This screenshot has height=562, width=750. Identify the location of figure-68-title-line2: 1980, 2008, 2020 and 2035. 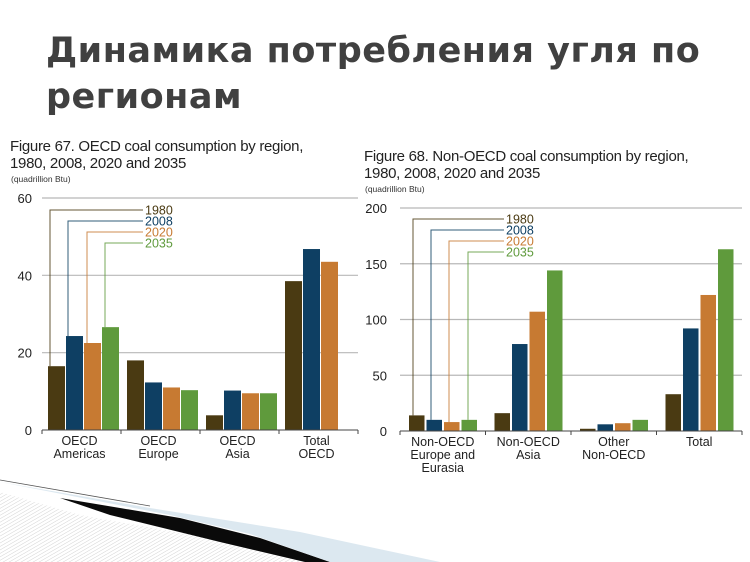
(452, 173).